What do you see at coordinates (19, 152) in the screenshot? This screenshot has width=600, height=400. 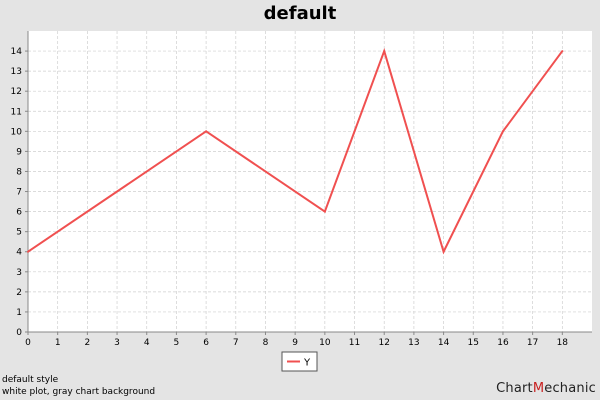 I see `y-tick-label: 9` at bounding box center [19, 152].